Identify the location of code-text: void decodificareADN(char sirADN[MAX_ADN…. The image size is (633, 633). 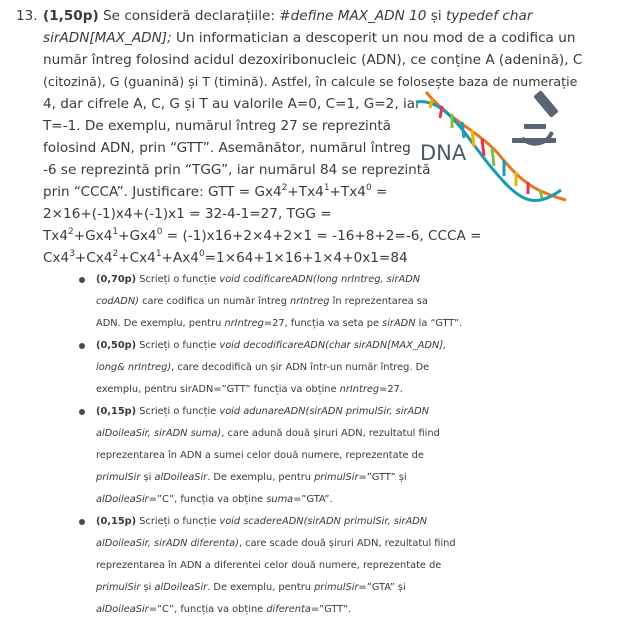
(333, 345).